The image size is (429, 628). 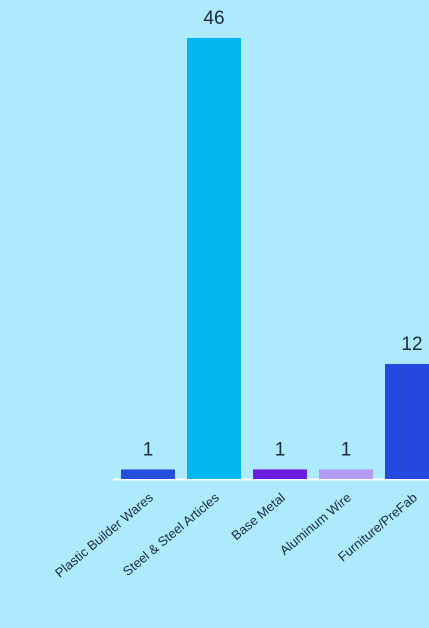 I want to click on bar-aluminum-wire, so click(x=346, y=474).